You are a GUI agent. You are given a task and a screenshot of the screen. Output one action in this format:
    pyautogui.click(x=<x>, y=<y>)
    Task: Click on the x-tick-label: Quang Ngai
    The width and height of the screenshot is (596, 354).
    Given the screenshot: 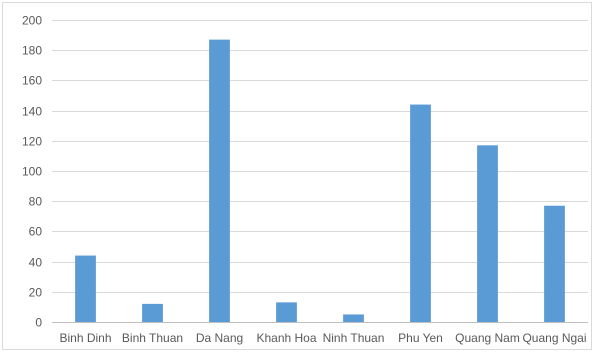 What is the action you would take?
    pyautogui.click(x=554, y=338)
    